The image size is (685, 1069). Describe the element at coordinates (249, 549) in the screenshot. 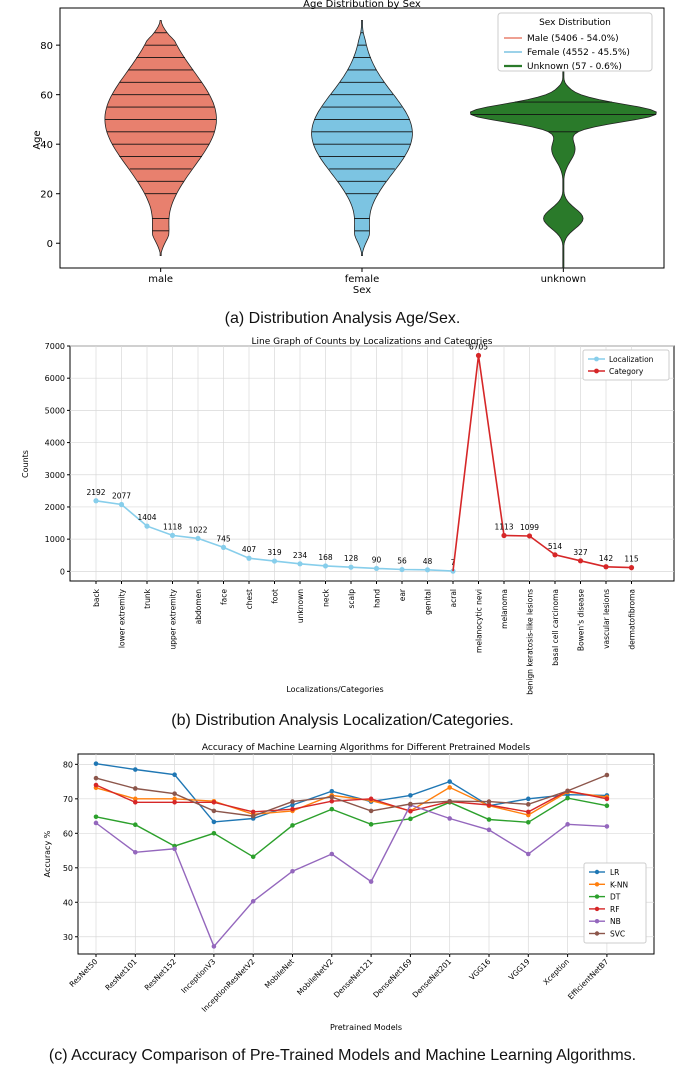

I see `data-label: 407` at that location.